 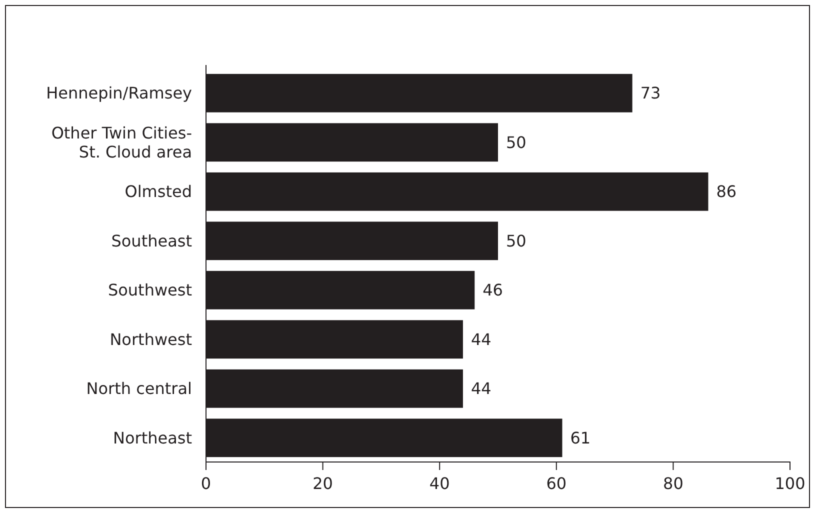 I want to click on x-tick-label: 100, so click(x=790, y=483).